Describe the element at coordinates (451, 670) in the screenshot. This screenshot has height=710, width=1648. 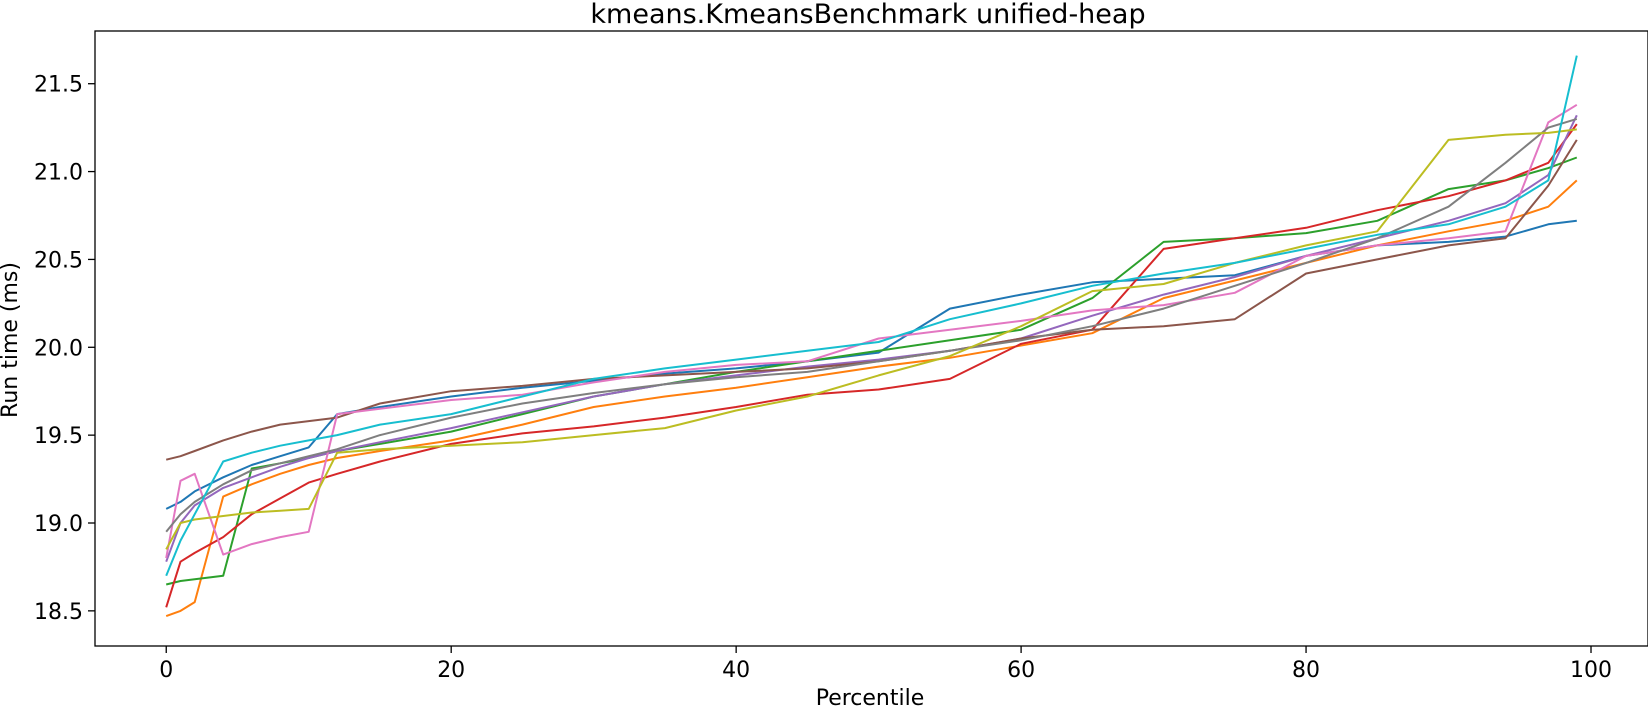
I see `x-tick-label: 20` at that location.